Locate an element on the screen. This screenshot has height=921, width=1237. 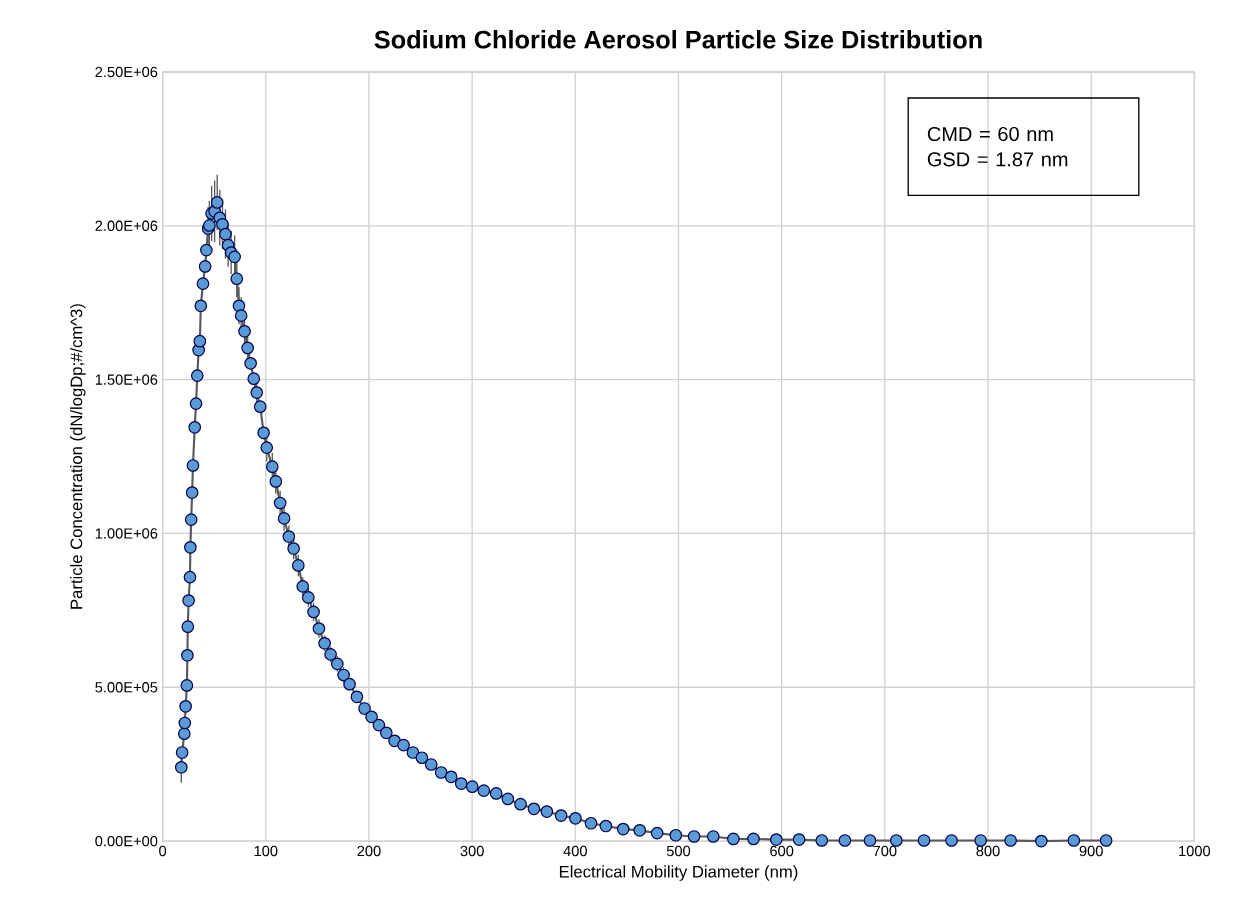
annotation: GSD = 1.87 nm is located at coordinates (997, 159).